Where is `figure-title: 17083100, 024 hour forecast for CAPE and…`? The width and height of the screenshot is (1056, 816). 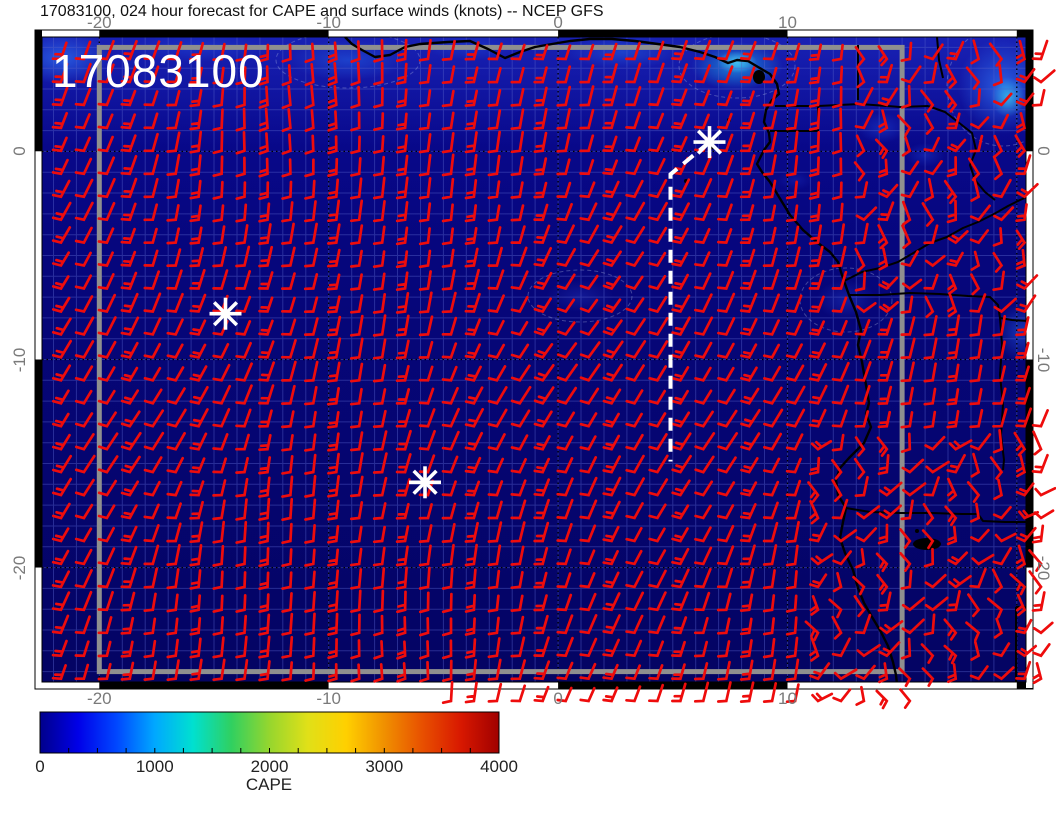 figure-title: 17083100, 024 hour forecast for CAPE and… is located at coordinates (322, 11).